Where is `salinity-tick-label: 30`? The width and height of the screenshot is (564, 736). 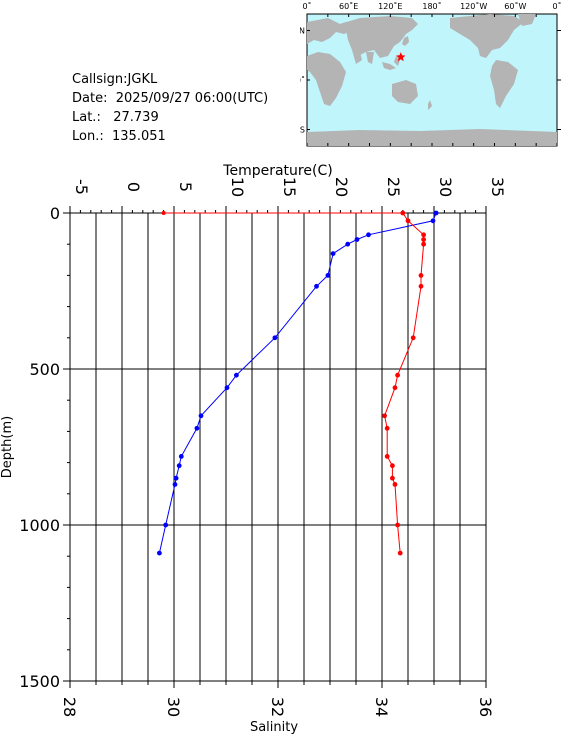
salinity-tick-label: 30 is located at coordinates (173, 707).